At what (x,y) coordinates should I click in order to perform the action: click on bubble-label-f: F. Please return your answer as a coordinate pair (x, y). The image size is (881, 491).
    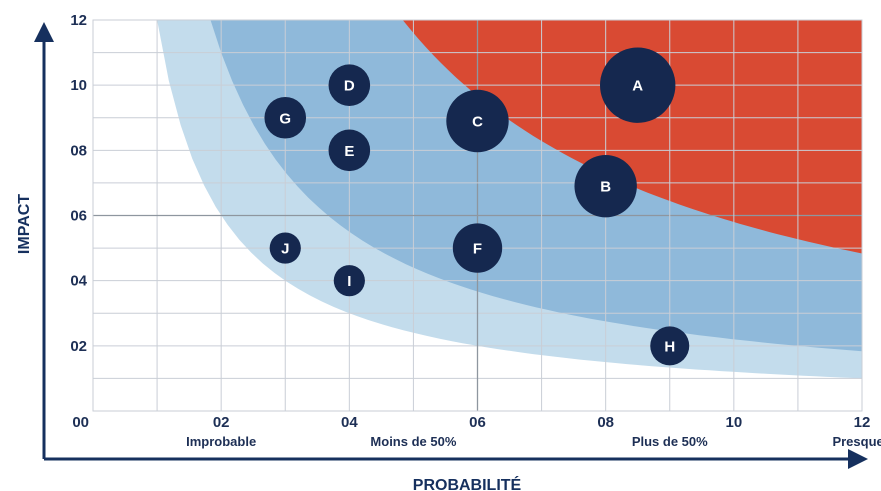
    Looking at the image, I should click on (477, 249).